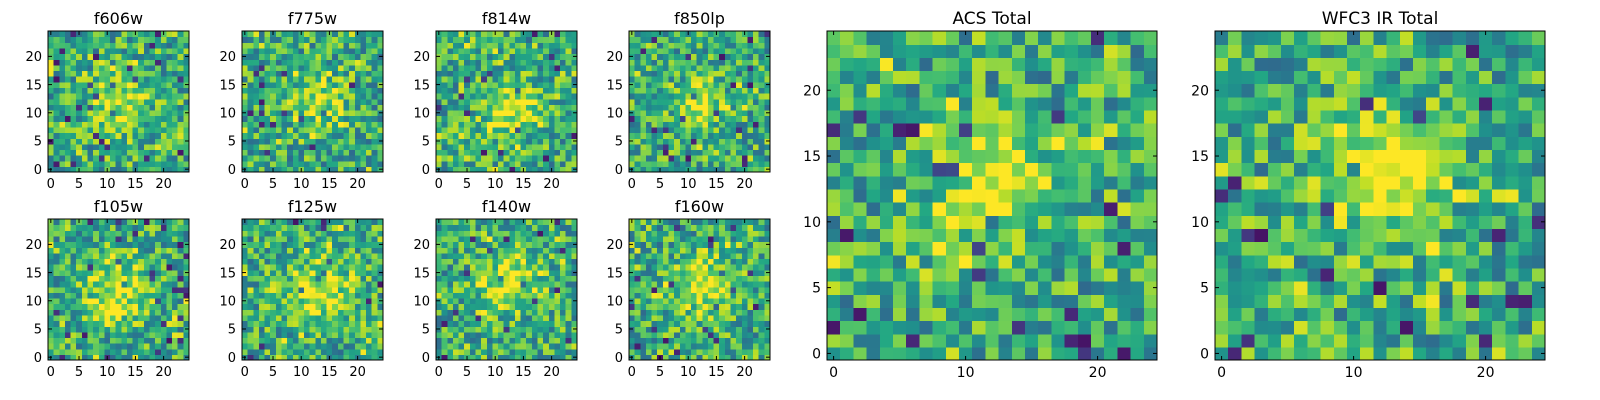 This screenshot has width=1600, height=400. What do you see at coordinates (107, 372) in the screenshot?
I see `x-tick-label: 10` at bounding box center [107, 372].